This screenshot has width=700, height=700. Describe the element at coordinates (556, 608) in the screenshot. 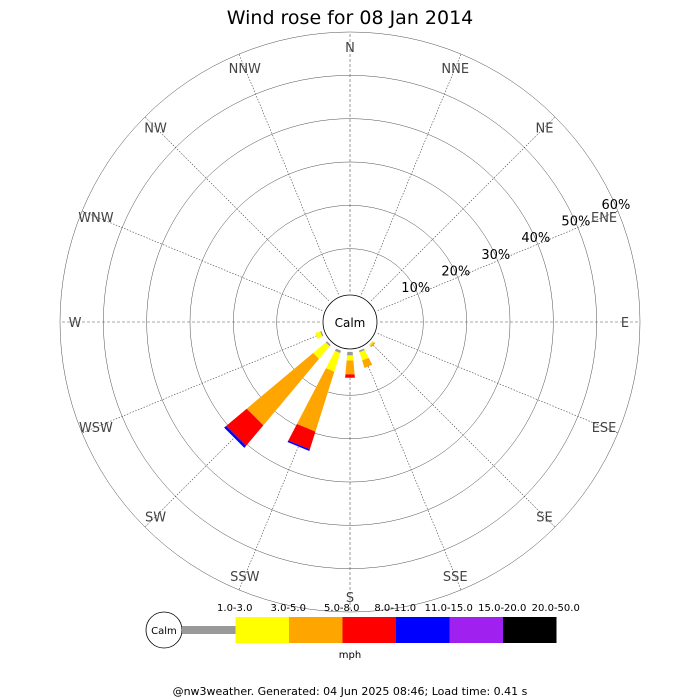

I see `legend-label: 20.0-50.0` at that location.